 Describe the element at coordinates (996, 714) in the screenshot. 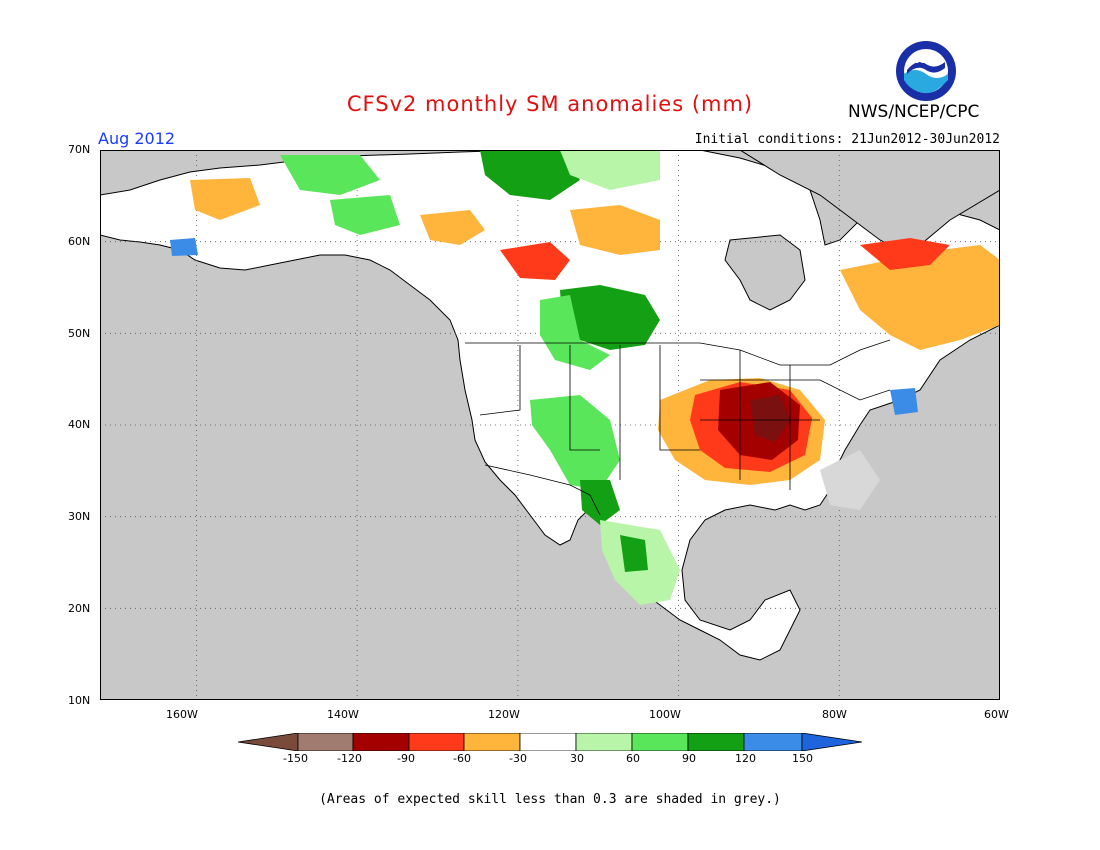

I see `lon-label: 60W` at that location.